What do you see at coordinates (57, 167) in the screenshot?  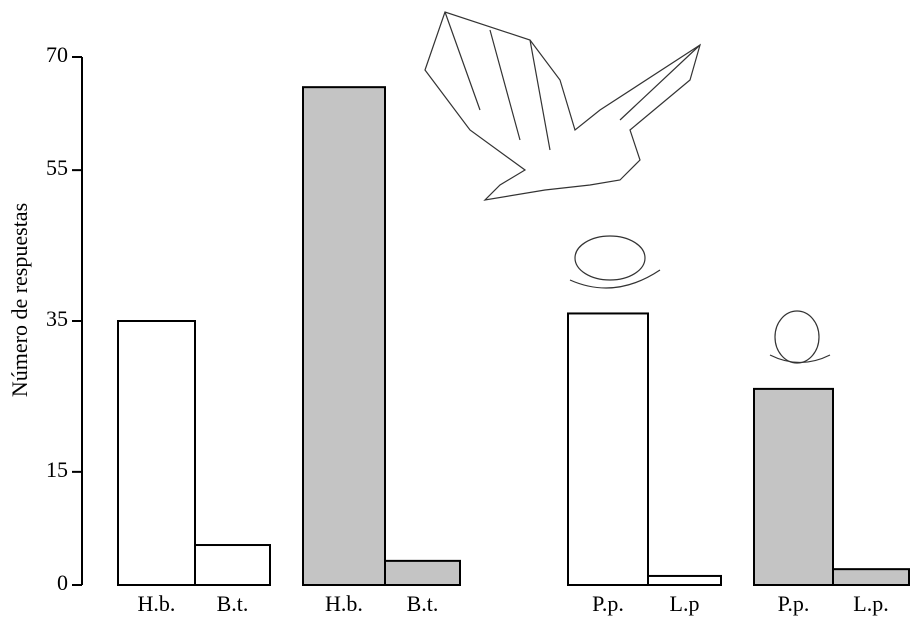 I see `y-tick-label: 55` at bounding box center [57, 167].